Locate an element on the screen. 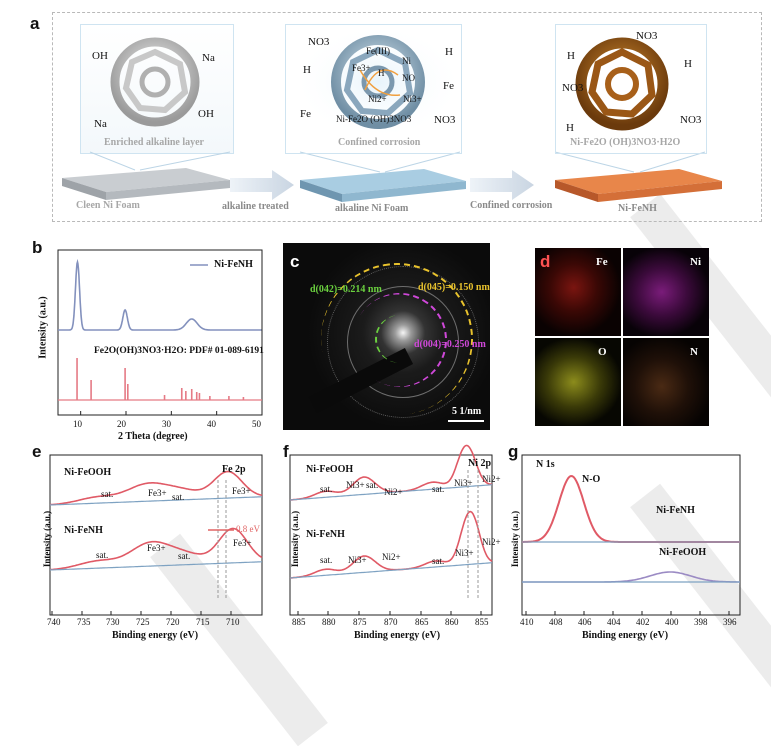 This screenshot has width=771, height=746. substrate-label: Cleen Ni Foam is located at coordinates (108, 205).